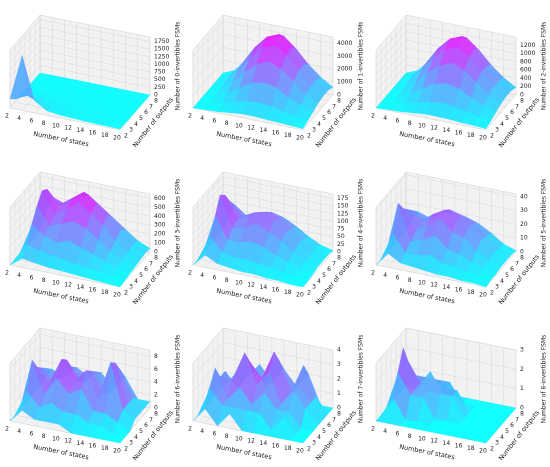  I want to click on z-axis-label: Number of 6-invertibles FSMs, so click(178, 379).